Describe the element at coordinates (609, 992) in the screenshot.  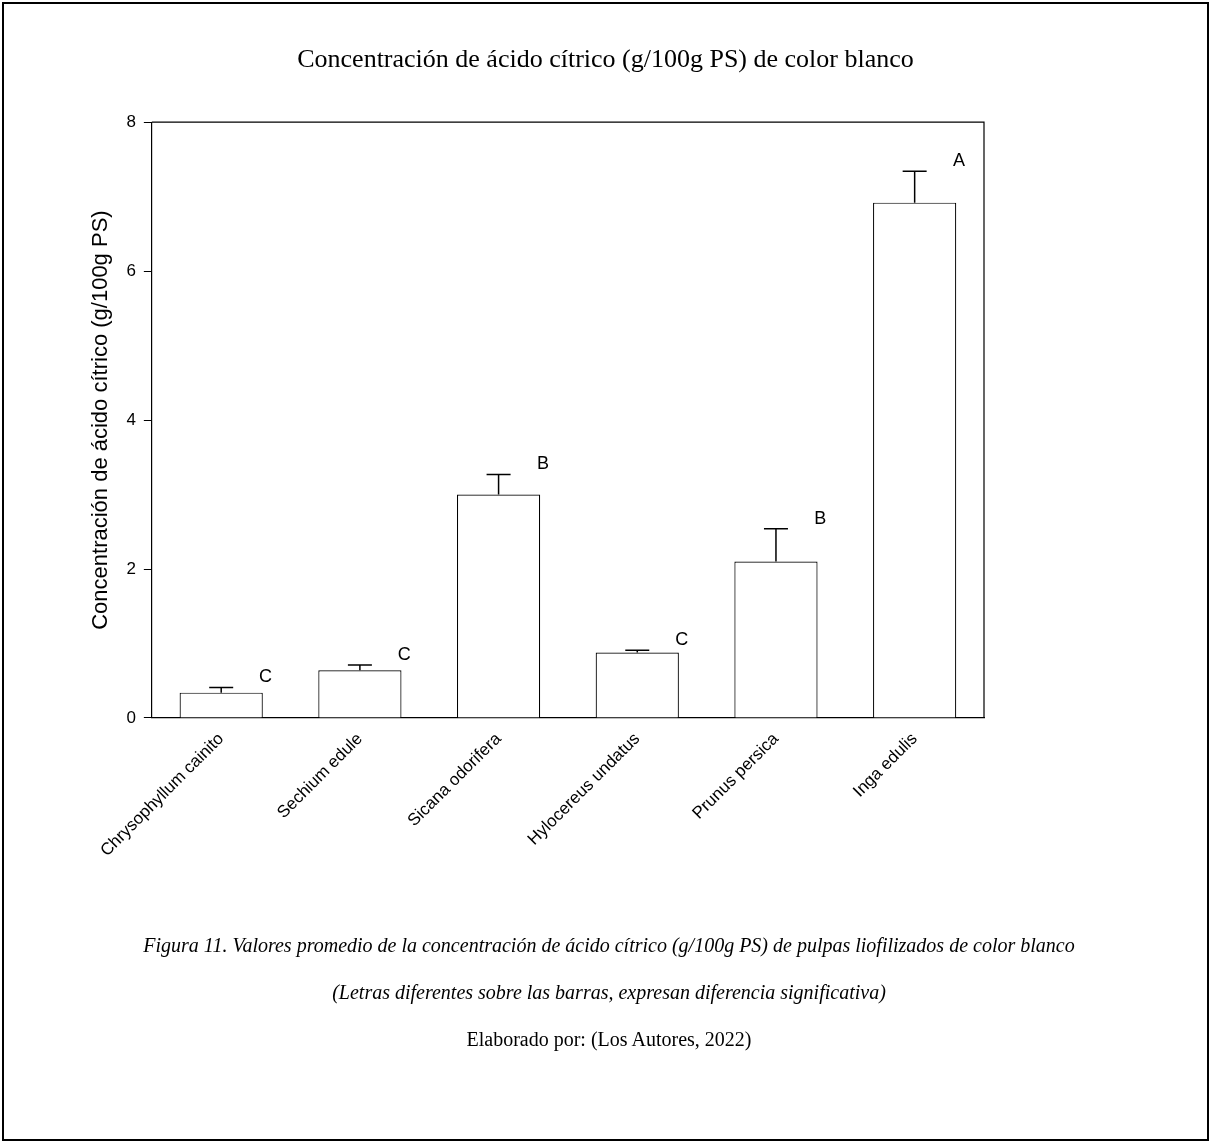
I see `text: (Letras diferentes sobre las barras, expresan diferencia significativa)` at that location.